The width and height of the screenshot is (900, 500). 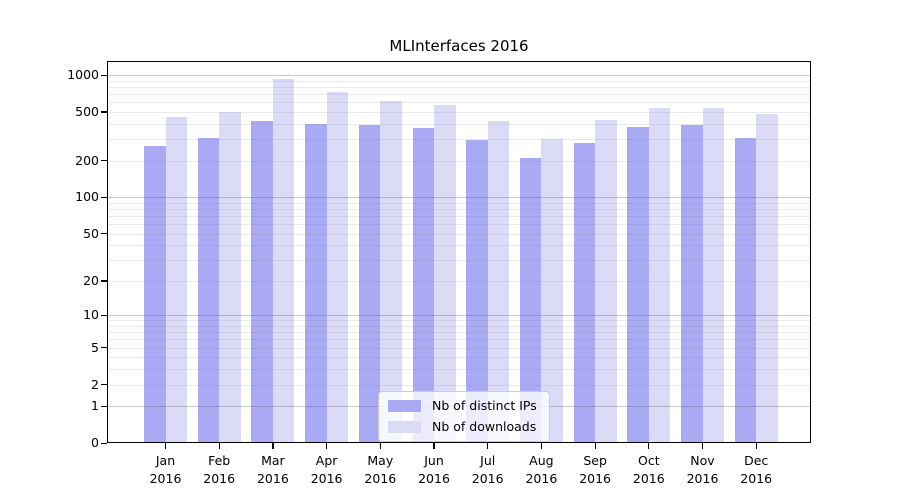 What do you see at coordinates (648, 470) in the screenshot?
I see `x-tick-label: Oct 2016` at bounding box center [648, 470].